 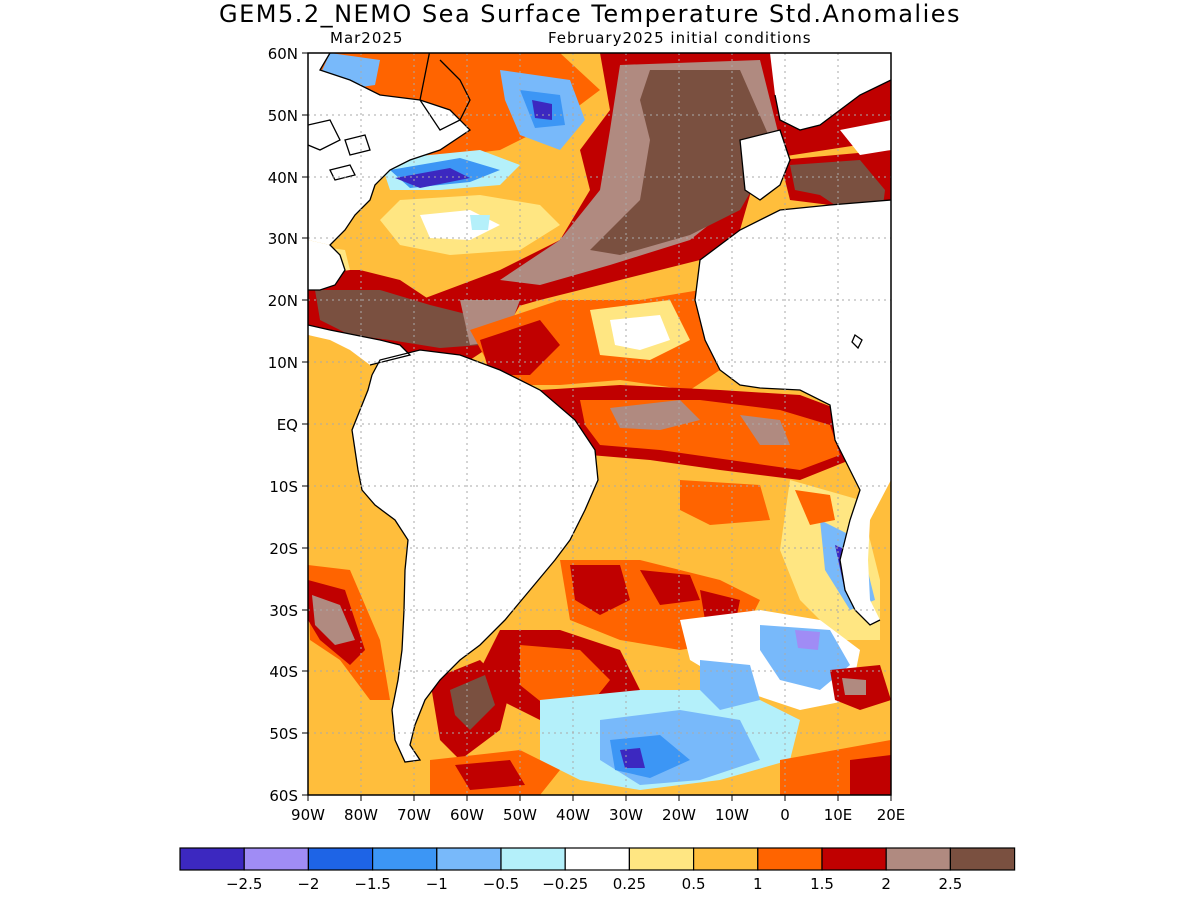 I want to click on valid-month-label: Mar2025, so click(x=367, y=38).